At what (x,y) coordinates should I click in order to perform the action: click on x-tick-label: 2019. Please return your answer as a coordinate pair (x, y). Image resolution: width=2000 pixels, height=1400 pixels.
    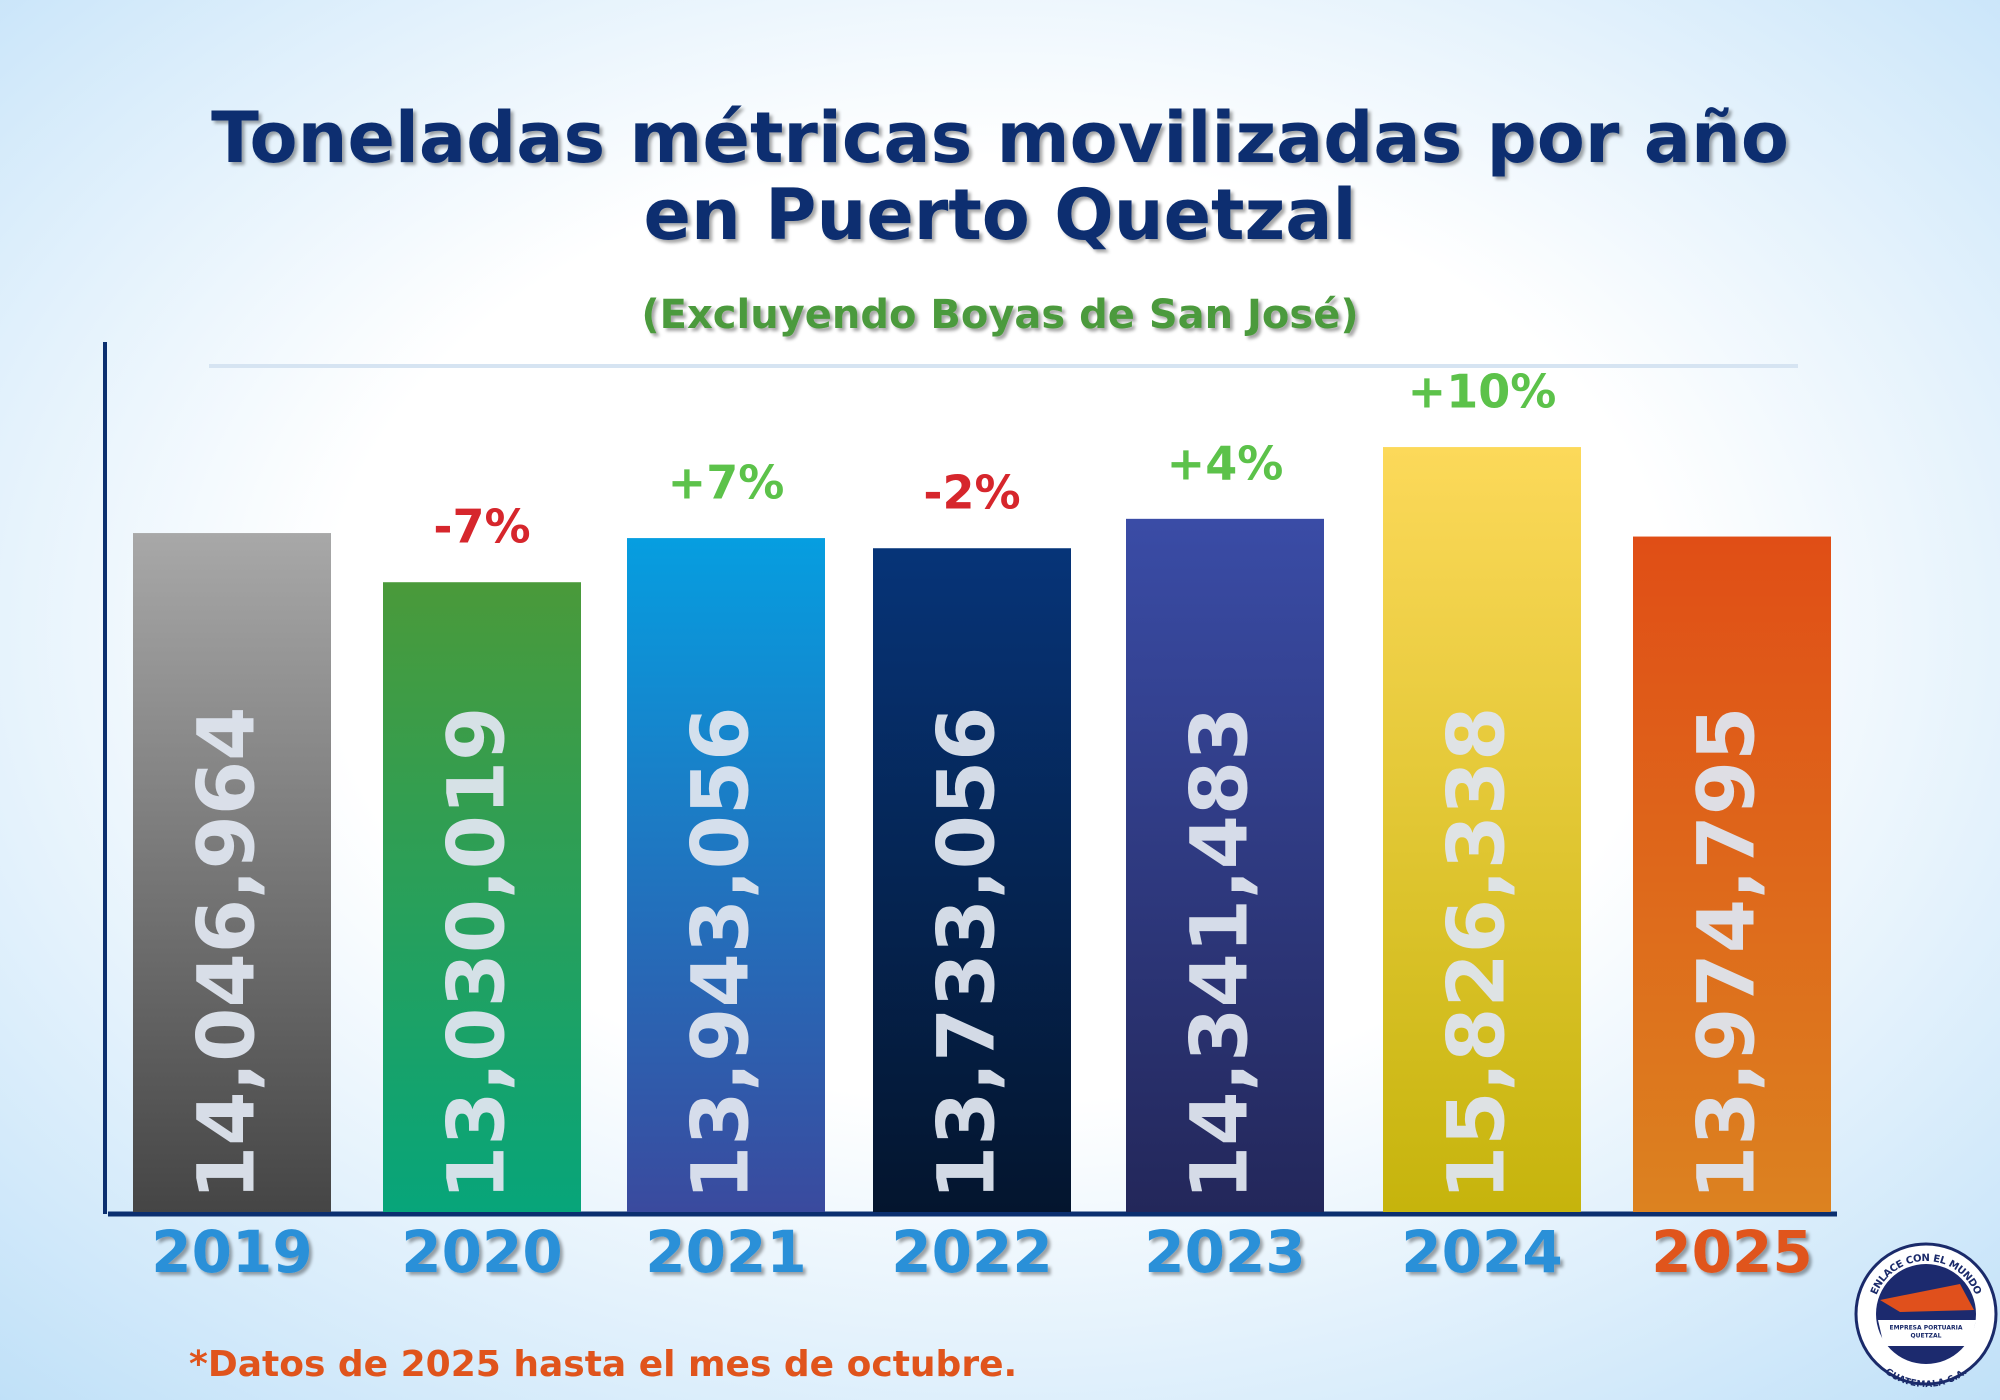
    Looking at the image, I should click on (231, 1252).